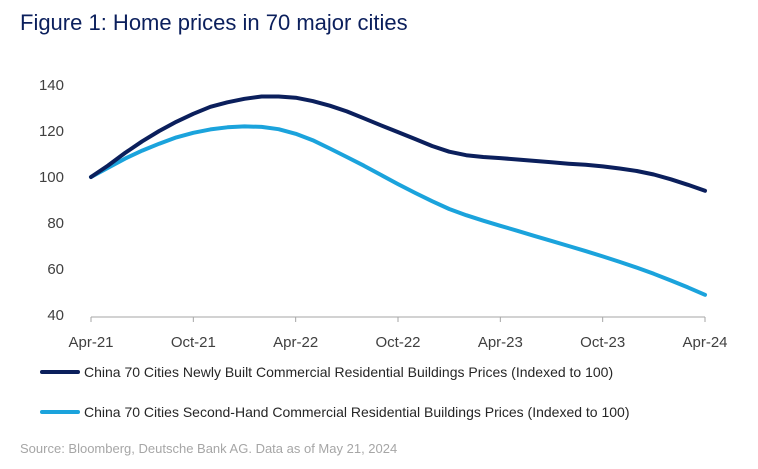 This screenshot has width=758, height=469. I want to click on legend-swatch-second-hand, so click(60, 412).